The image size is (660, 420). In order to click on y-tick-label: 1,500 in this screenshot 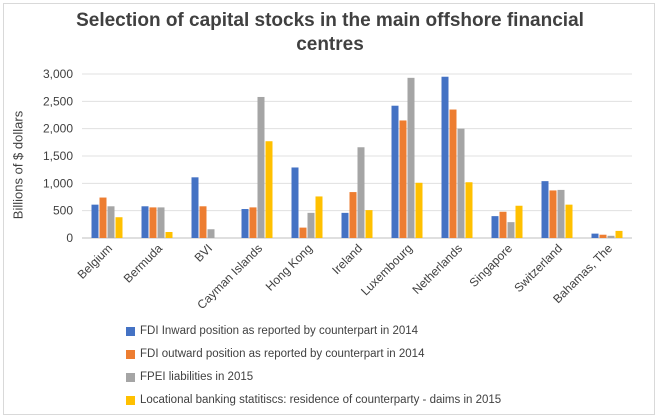, I will do `click(58, 156)`.